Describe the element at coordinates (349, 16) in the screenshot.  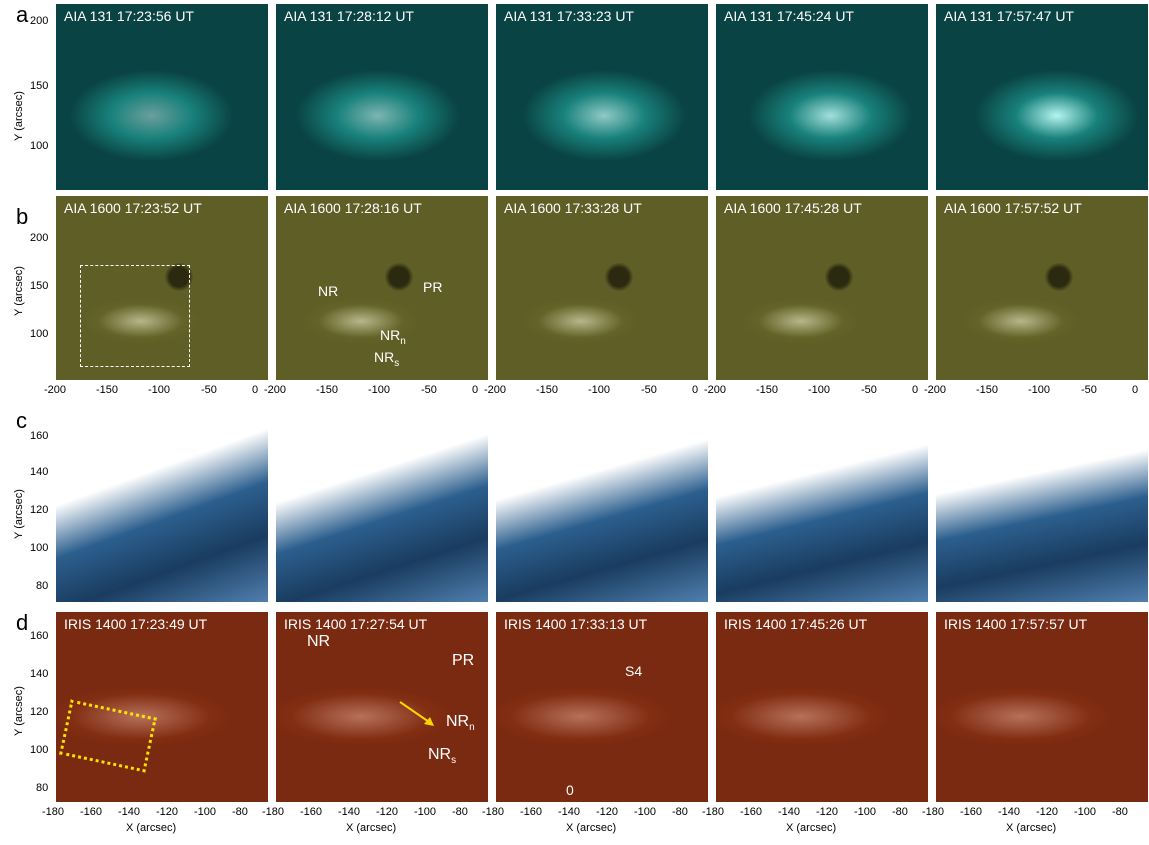
I see `panel-title: AIA 131 17:28:12 UT` at that location.